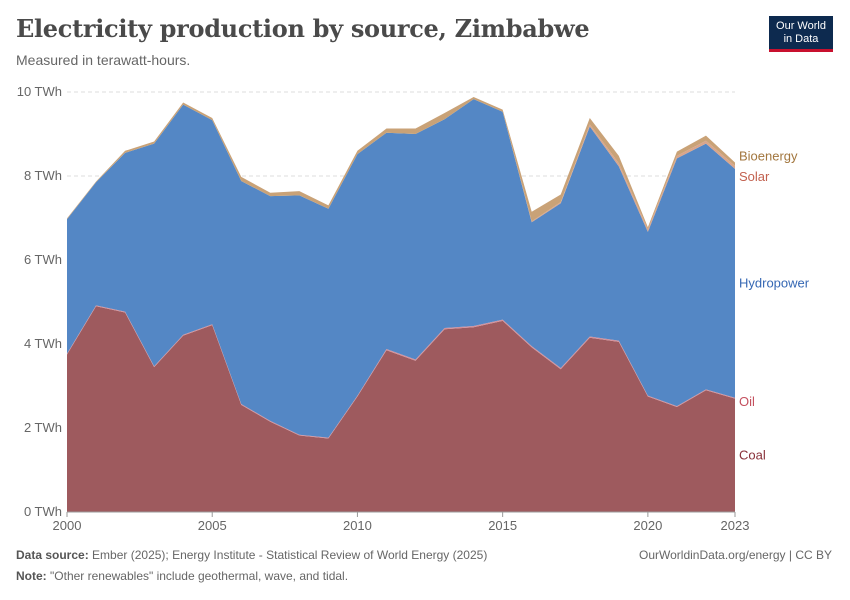 Image resolution: width=850 pixels, height=600 pixels. Describe the element at coordinates (735, 525) in the screenshot. I see `x-tick-label: 2023` at that location.